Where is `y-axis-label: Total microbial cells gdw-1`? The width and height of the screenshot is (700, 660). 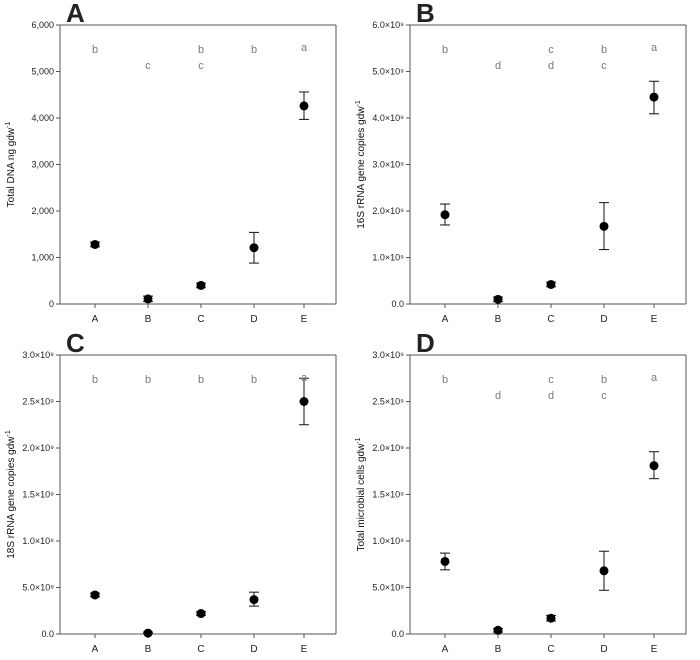
y-axis-label: Total microbial cells gdw-1 is located at coordinates (361, 494).